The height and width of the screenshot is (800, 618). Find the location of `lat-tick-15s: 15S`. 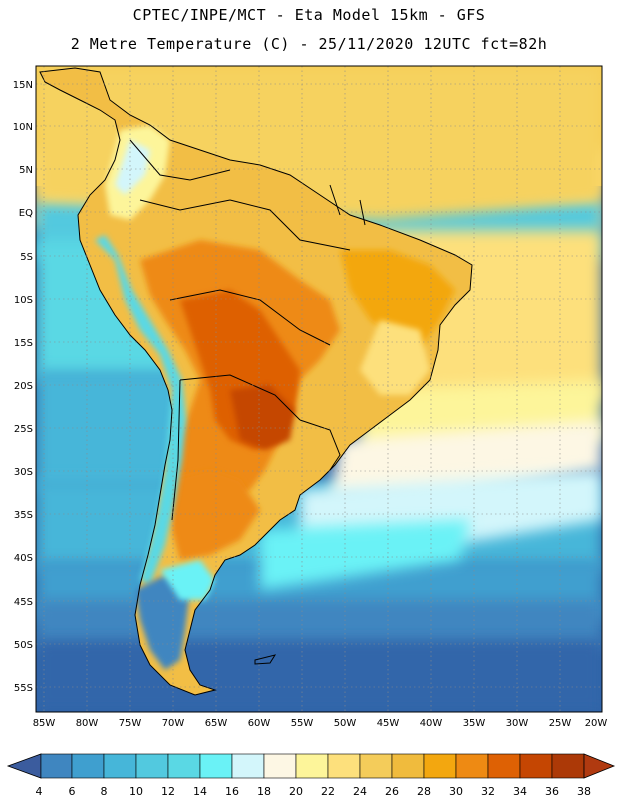

lat-tick-15s: 15S is located at coordinates (23, 343).